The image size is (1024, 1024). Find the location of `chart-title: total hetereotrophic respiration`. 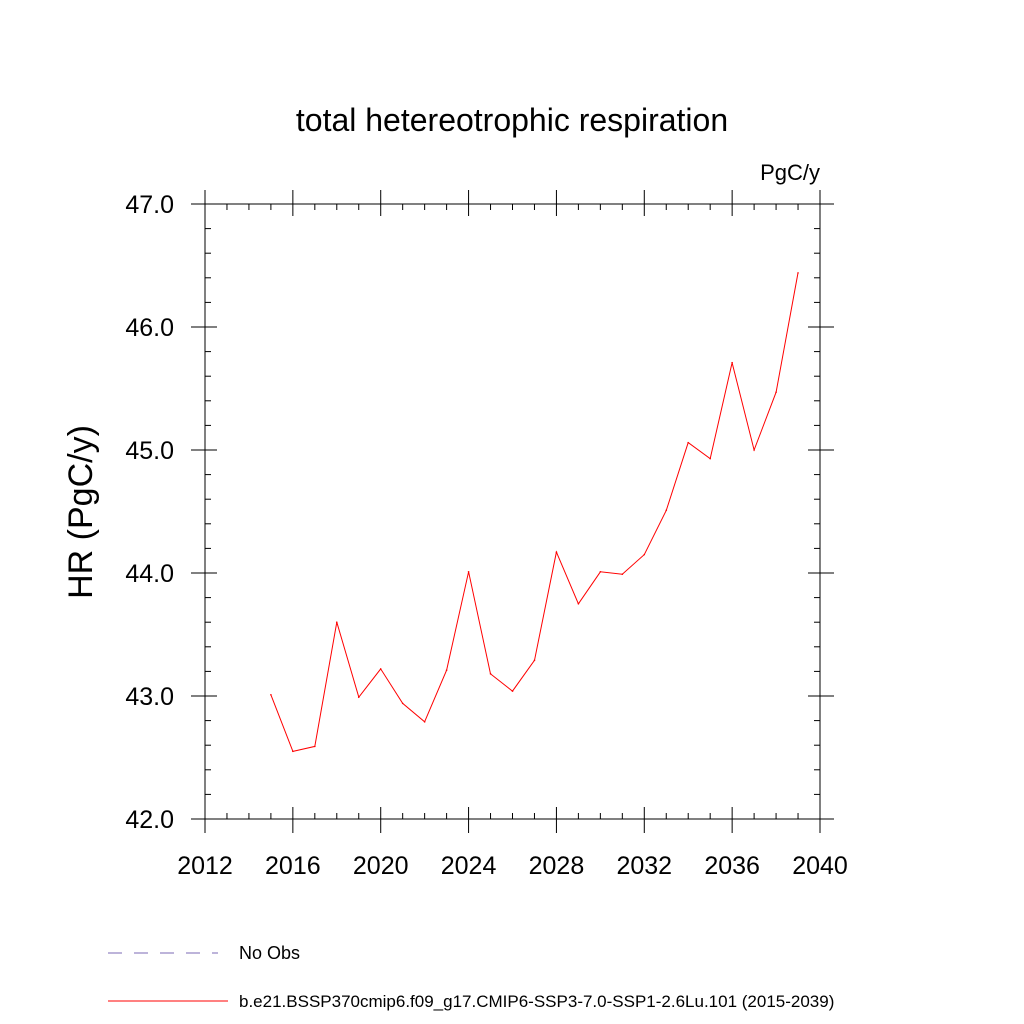

chart-title: total hetereotrophic respiration is located at coordinates (512, 120).